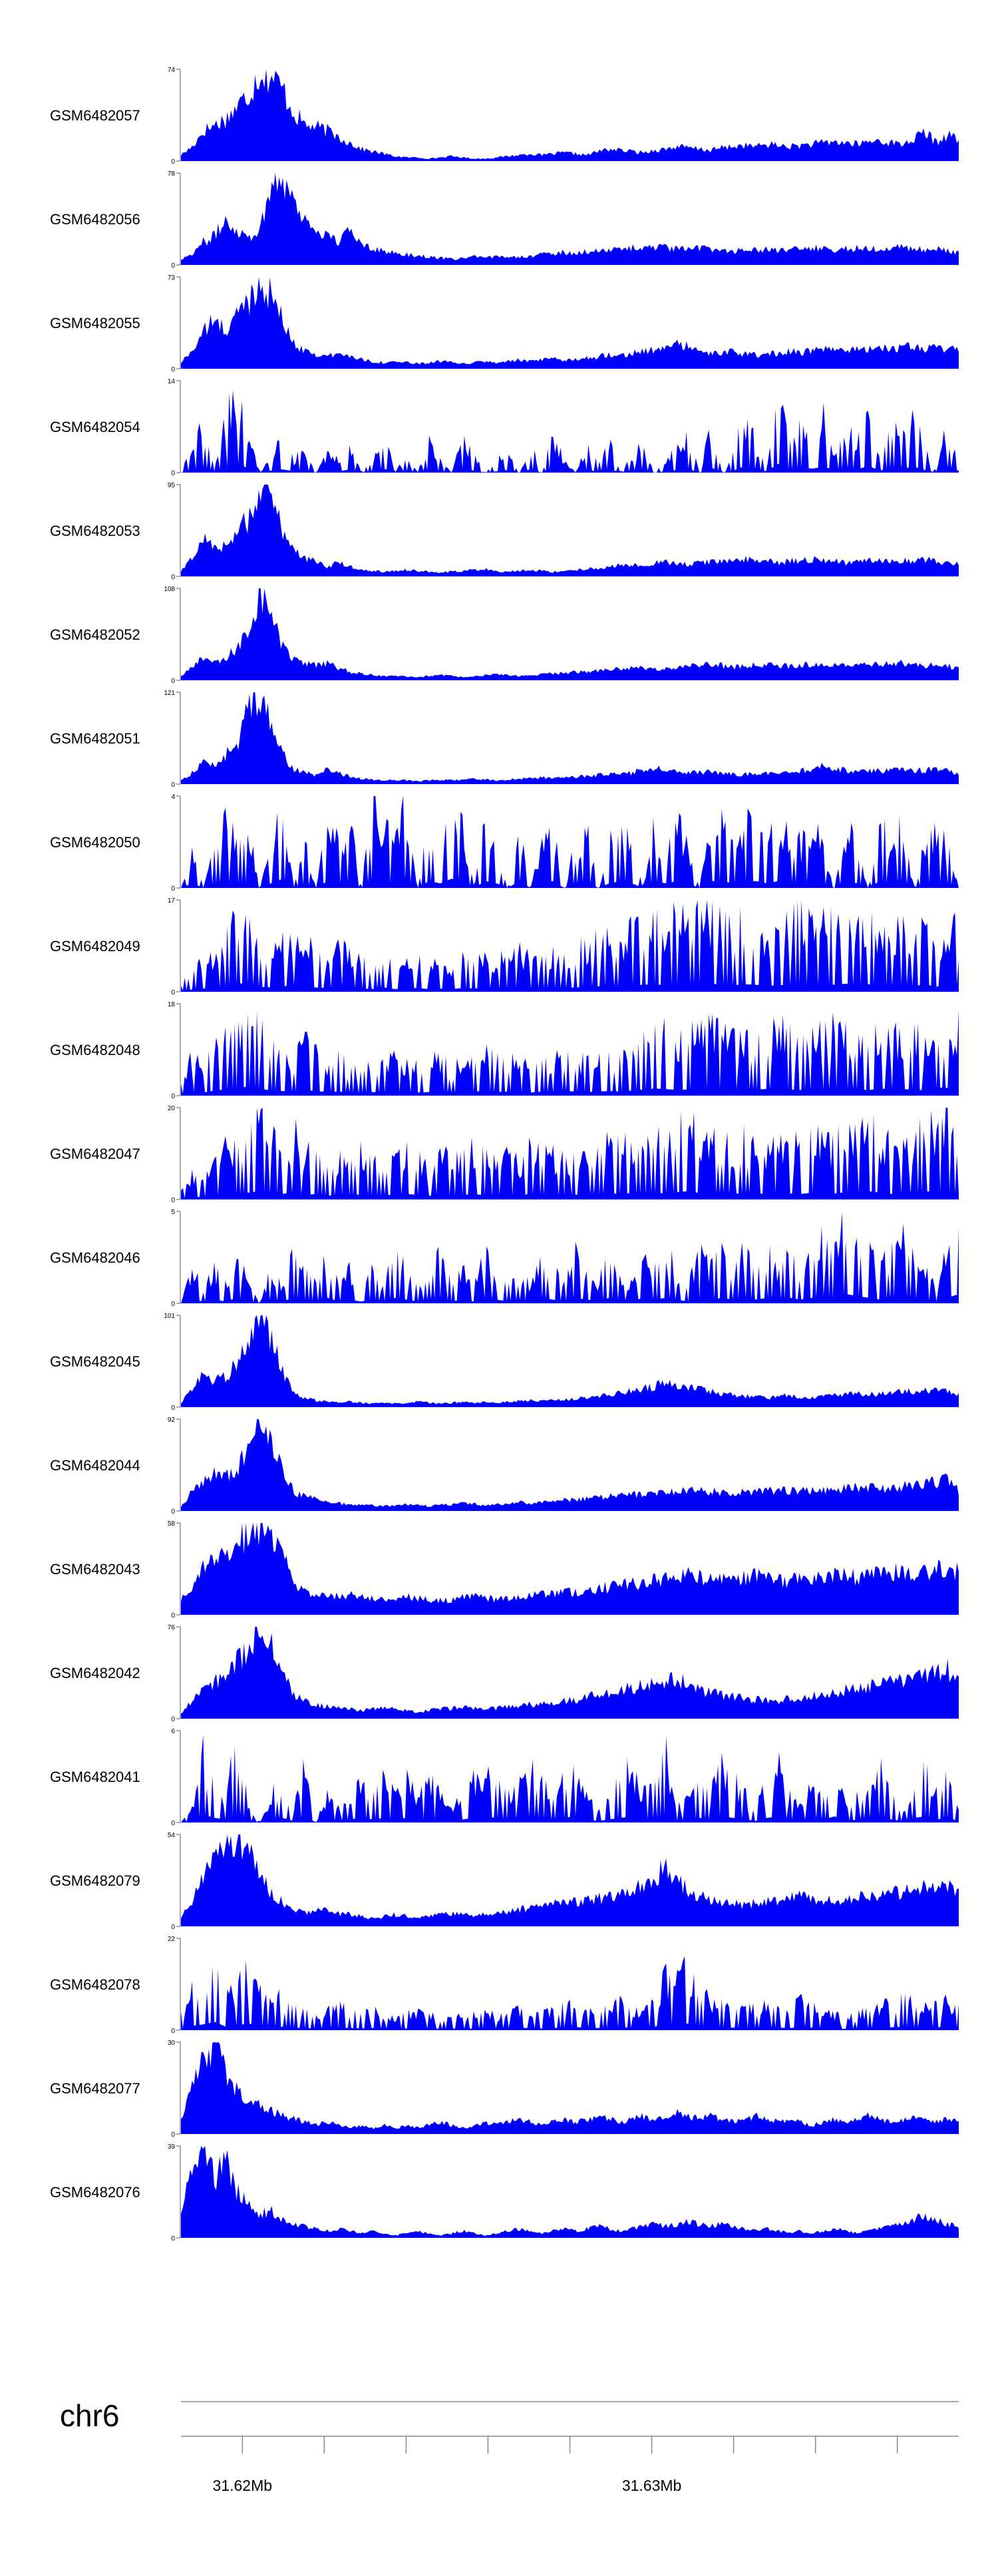  What do you see at coordinates (172, 381) in the screenshot?
I see `y-max-label: 14` at bounding box center [172, 381].